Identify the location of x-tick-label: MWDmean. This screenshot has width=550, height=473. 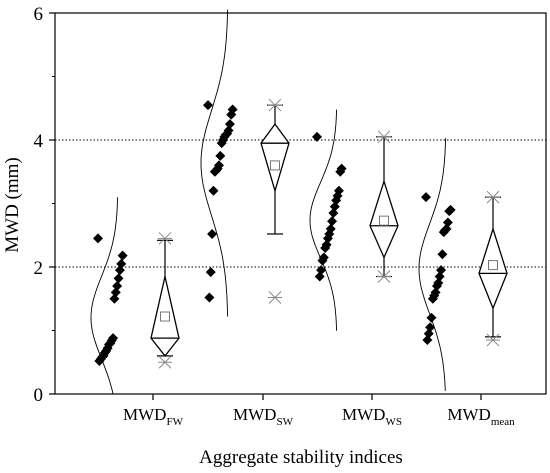
(481, 416).